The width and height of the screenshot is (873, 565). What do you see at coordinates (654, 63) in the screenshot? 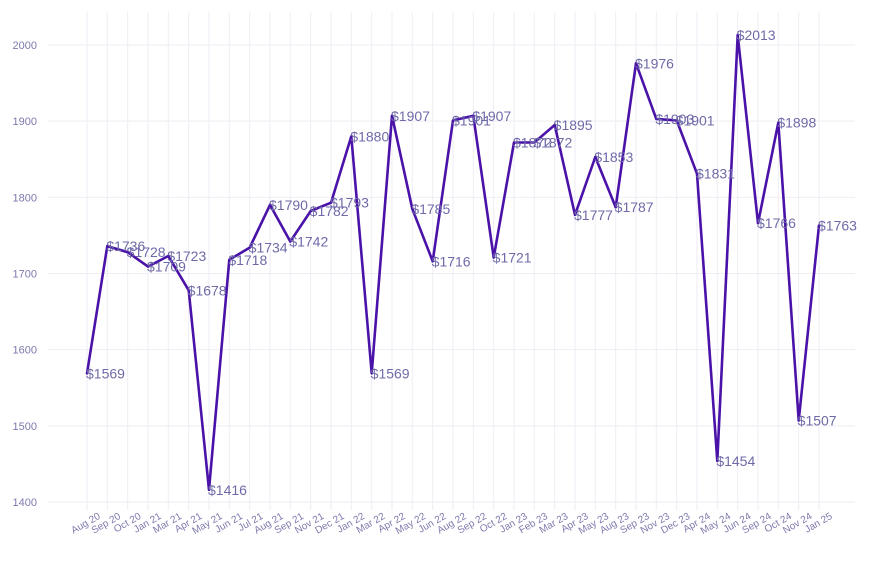
I see `data-label: $1976` at bounding box center [654, 63].